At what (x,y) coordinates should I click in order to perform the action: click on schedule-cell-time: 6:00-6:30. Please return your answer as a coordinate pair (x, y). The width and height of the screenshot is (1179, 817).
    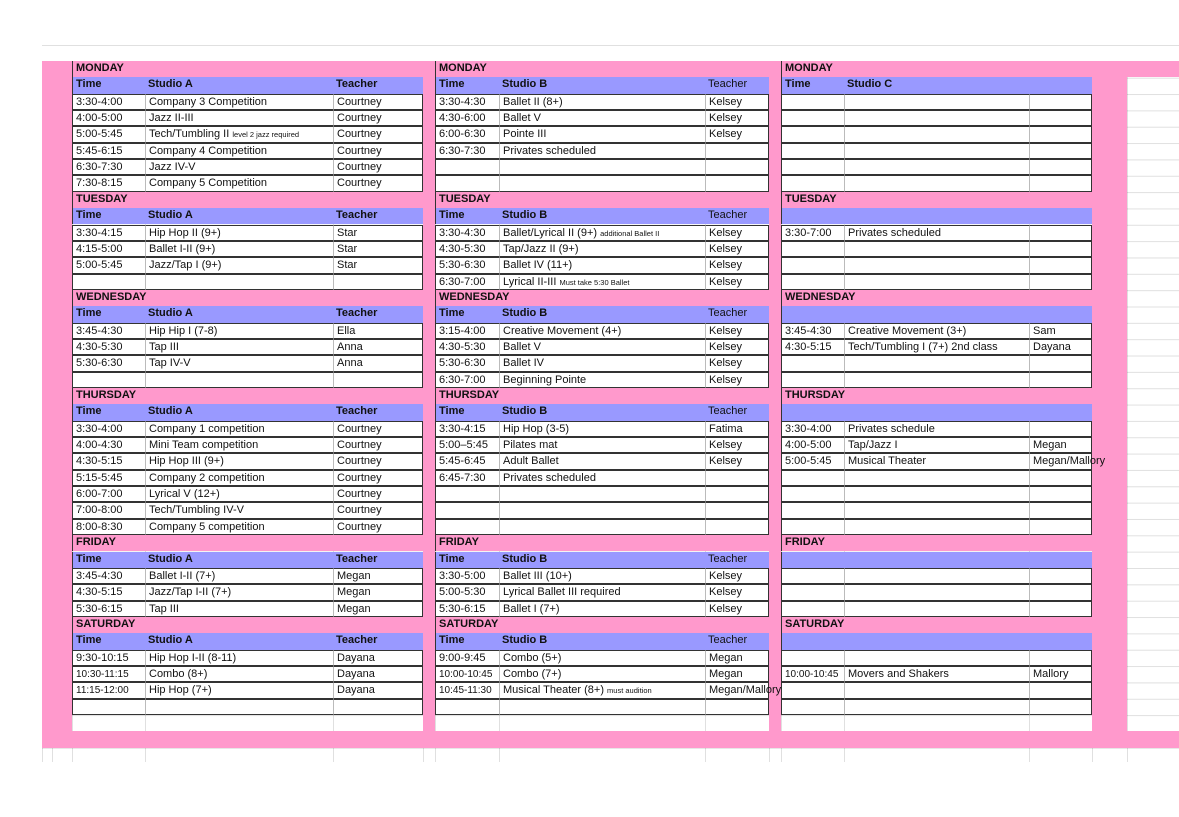
    Looking at the image, I should click on (467, 134).